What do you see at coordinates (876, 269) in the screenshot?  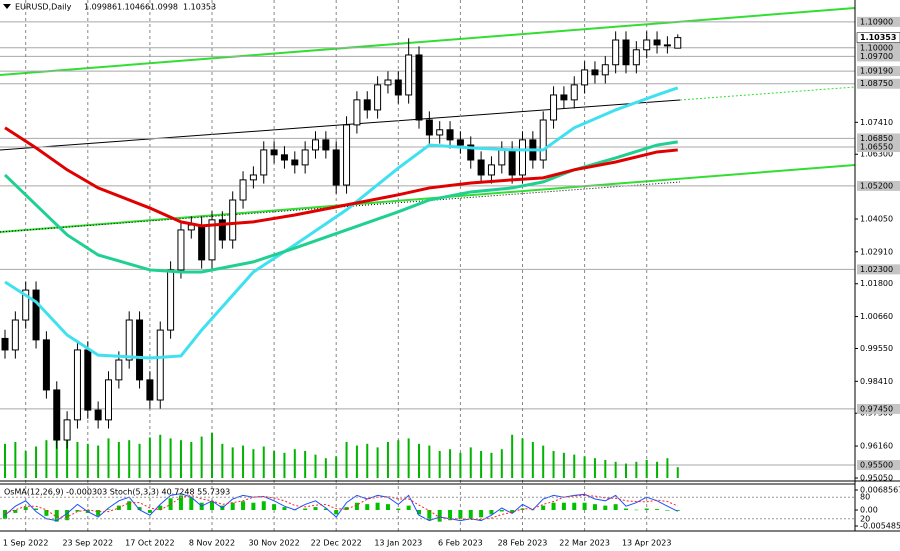 I see `level-label: 1.02300` at bounding box center [876, 269].